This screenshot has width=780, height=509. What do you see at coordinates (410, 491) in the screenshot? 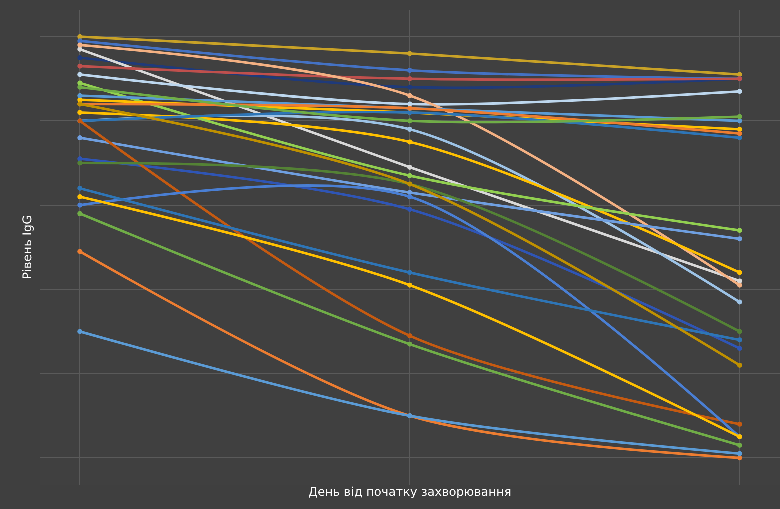
I see `x-axis-title: День від початку захворювання` at bounding box center [410, 491].